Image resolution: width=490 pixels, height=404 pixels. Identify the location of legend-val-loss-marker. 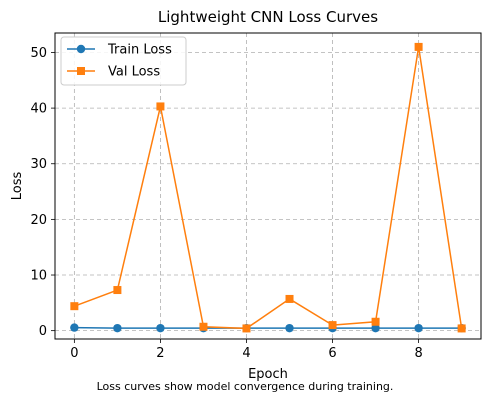
(81, 71).